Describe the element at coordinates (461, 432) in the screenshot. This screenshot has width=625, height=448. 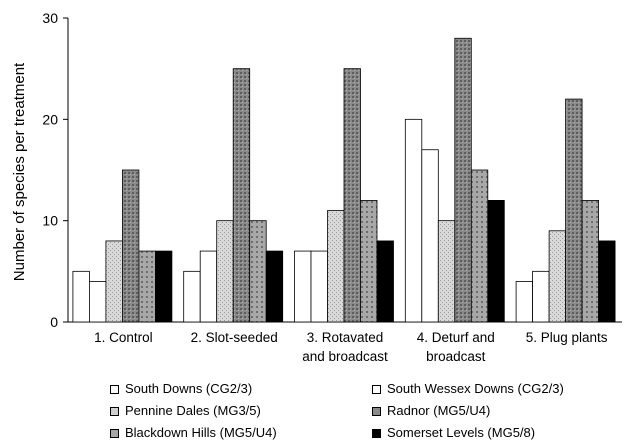
I see `legend-label: Somerset Levels (MG5/8)` at that location.